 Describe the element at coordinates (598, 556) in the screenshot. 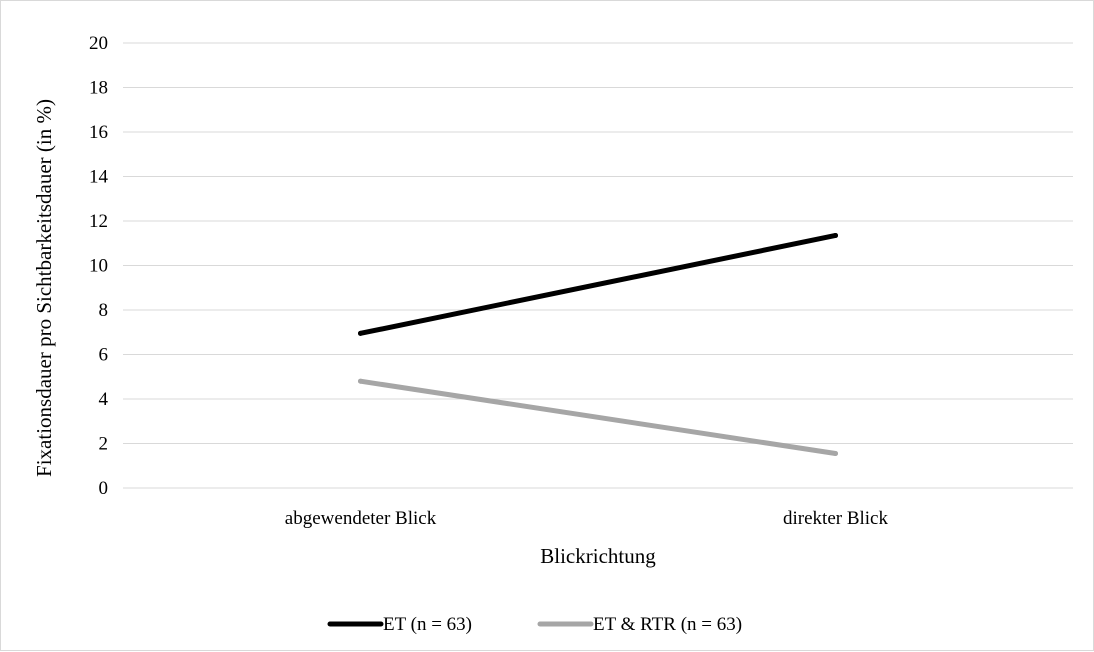

I see `x-axis-title: Blickrichtung` at that location.